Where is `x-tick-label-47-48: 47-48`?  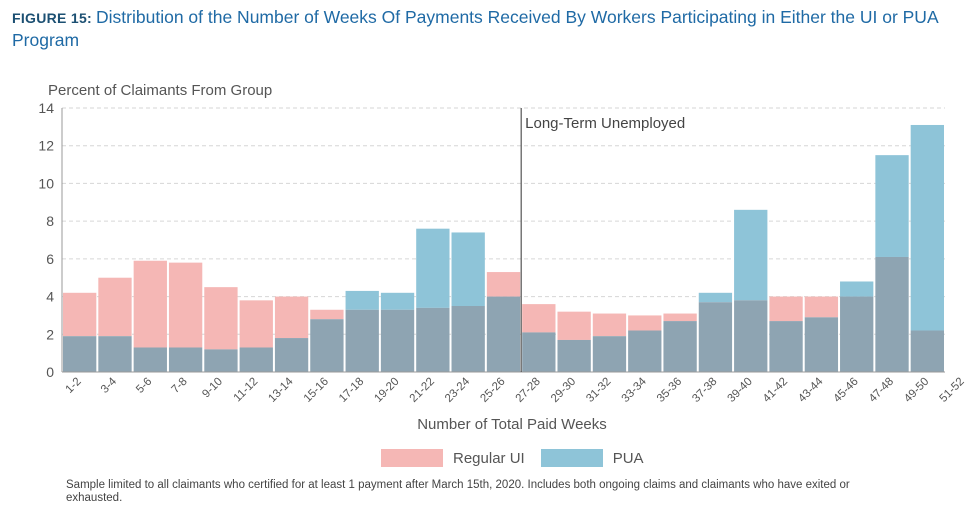 x-tick-label-47-48: 47-48 is located at coordinates (881, 390).